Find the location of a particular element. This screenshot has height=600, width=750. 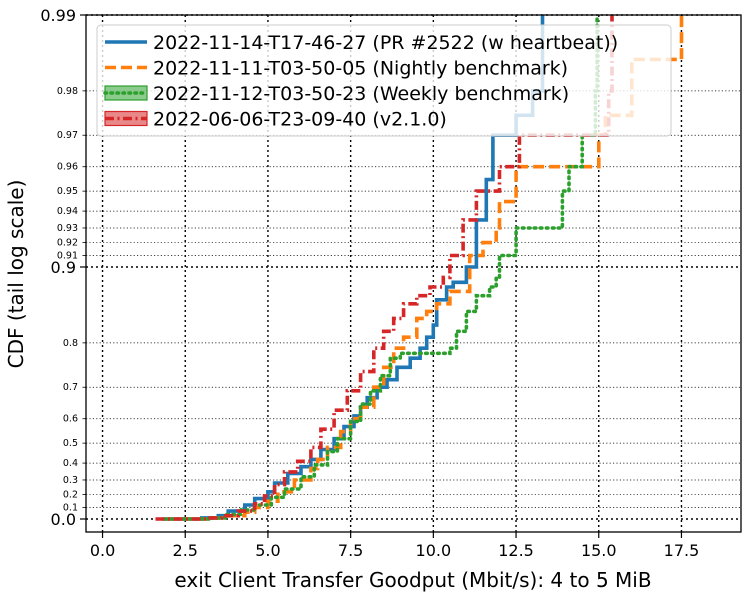

y-minor-tick-label: 0.95 is located at coordinates (67, 191).